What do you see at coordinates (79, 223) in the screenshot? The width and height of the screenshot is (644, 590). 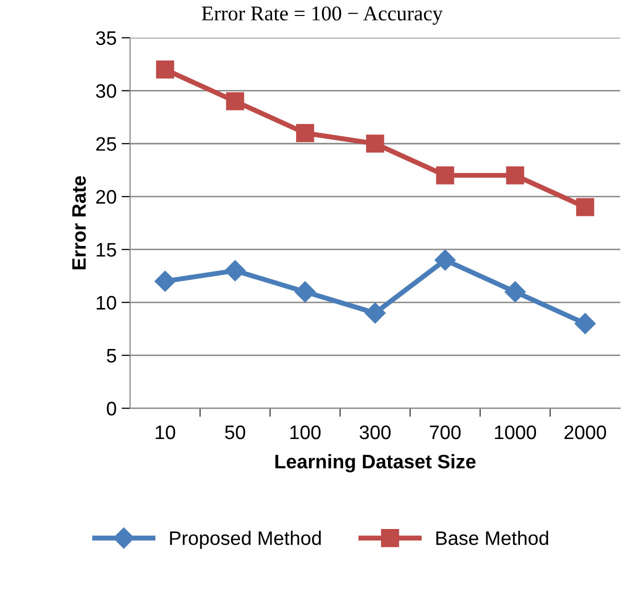 I see `y-axis-title: Error Rate` at bounding box center [79, 223].